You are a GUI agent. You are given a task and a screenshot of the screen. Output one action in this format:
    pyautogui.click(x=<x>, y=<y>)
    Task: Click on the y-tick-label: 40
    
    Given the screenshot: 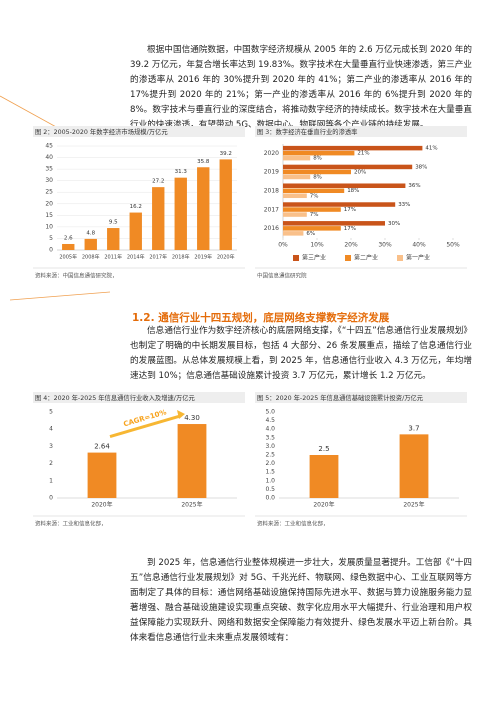 What is the action you would take?
    pyautogui.click(x=49, y=157)
    